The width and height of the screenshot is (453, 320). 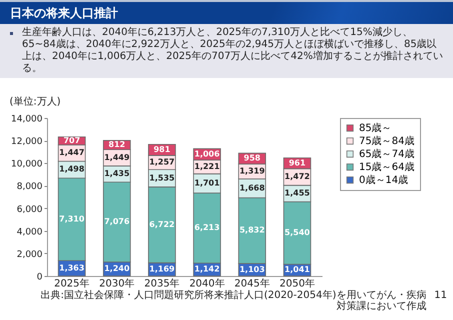 What do you see at coordinates (252, 269) in the screenshot?
I see `data-label: 1,103` at bounding box center [252, 269].